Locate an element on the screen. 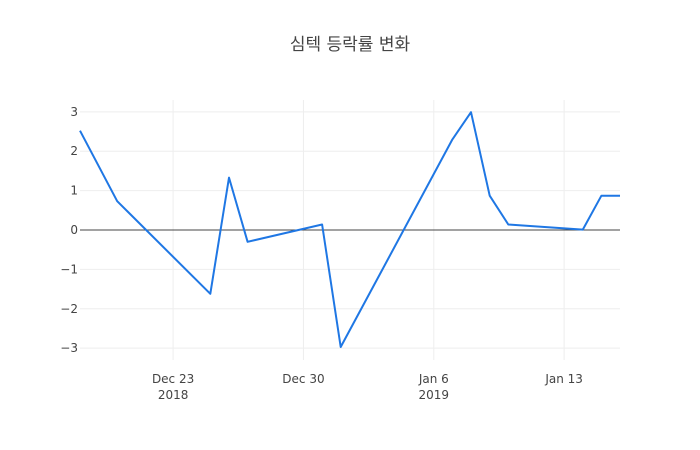 The height and width of the screenshot is (450, 700). x-tick-label: Dec 30 is located at coordinates (303, 379).